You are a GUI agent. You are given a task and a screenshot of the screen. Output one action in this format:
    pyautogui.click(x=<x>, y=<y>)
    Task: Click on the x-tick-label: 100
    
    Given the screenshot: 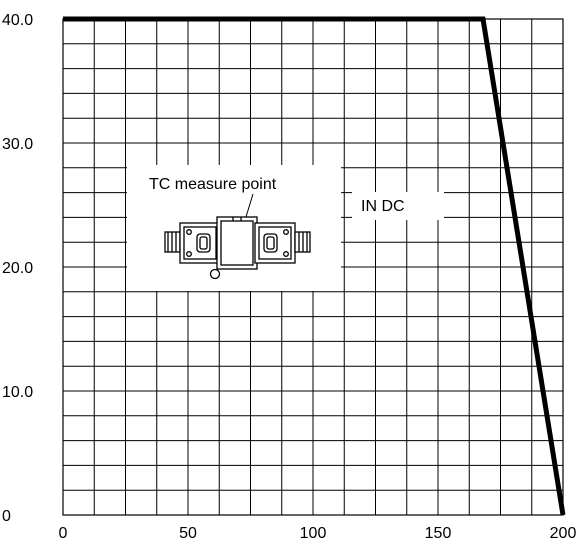 What is the action you would take?
    pyautogui.click(x=313, y=533)
    